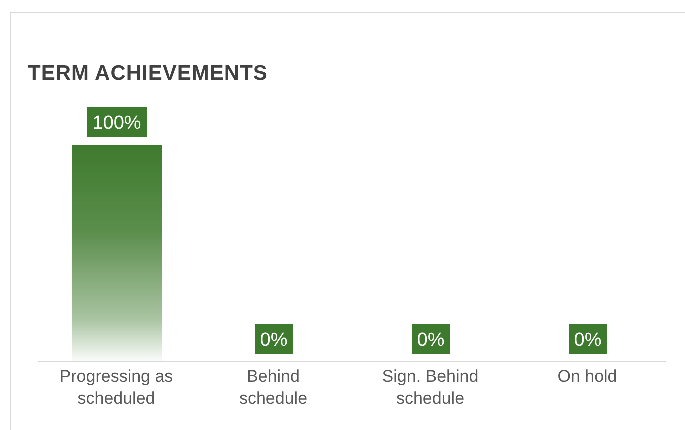 The width and height of the screenshot is (685, 430). What do you see at coordinates (588, 376) in the screenshot?
I see `x-tick-label: On hold` at bounding box center [588, 376].